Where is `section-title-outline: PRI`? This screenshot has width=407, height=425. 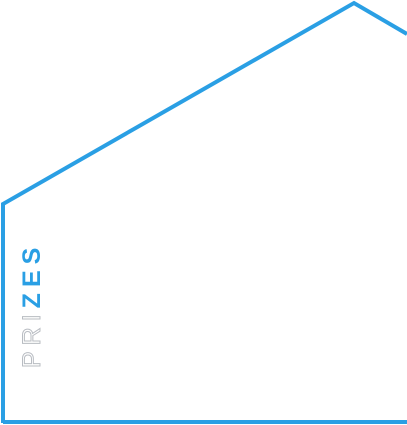 section-title-outline: PRI is located at coordinates (32, 338).